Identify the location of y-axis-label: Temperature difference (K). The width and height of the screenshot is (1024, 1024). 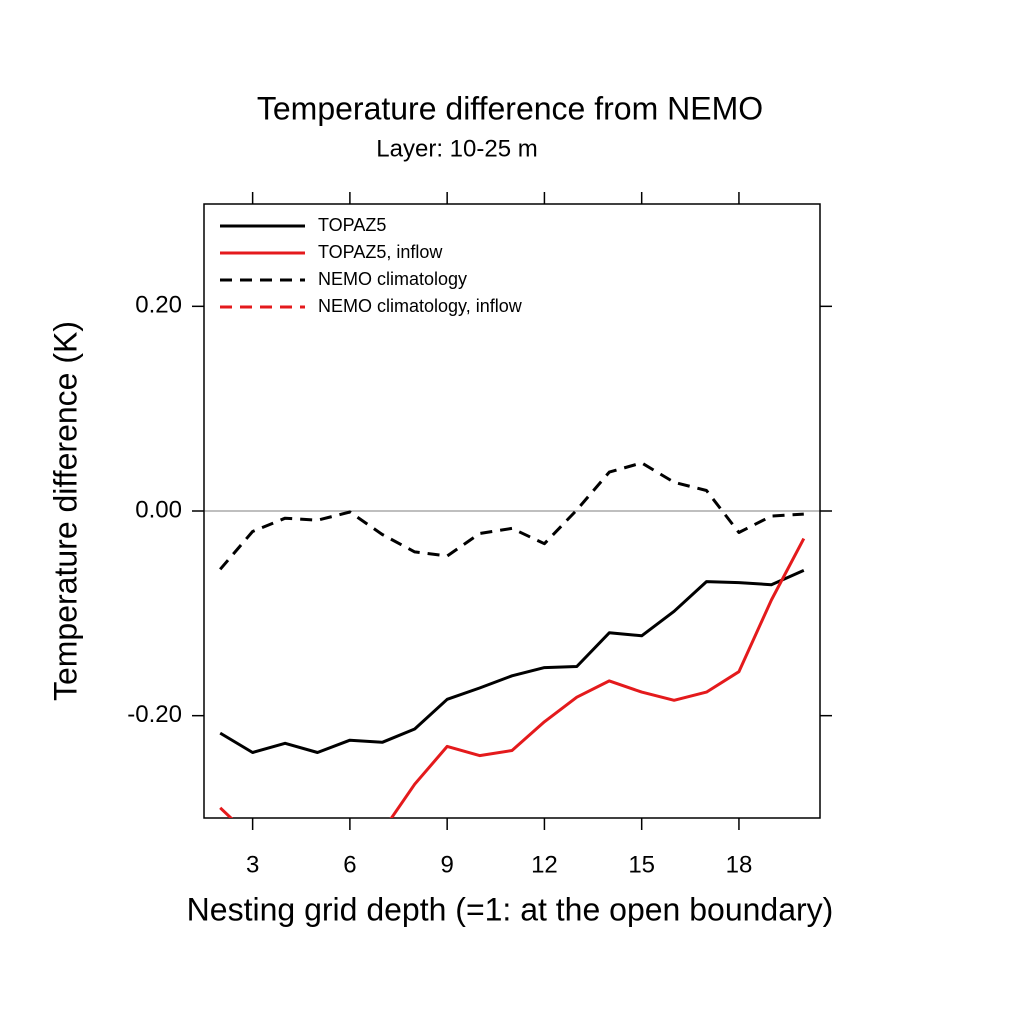
(65, 511).